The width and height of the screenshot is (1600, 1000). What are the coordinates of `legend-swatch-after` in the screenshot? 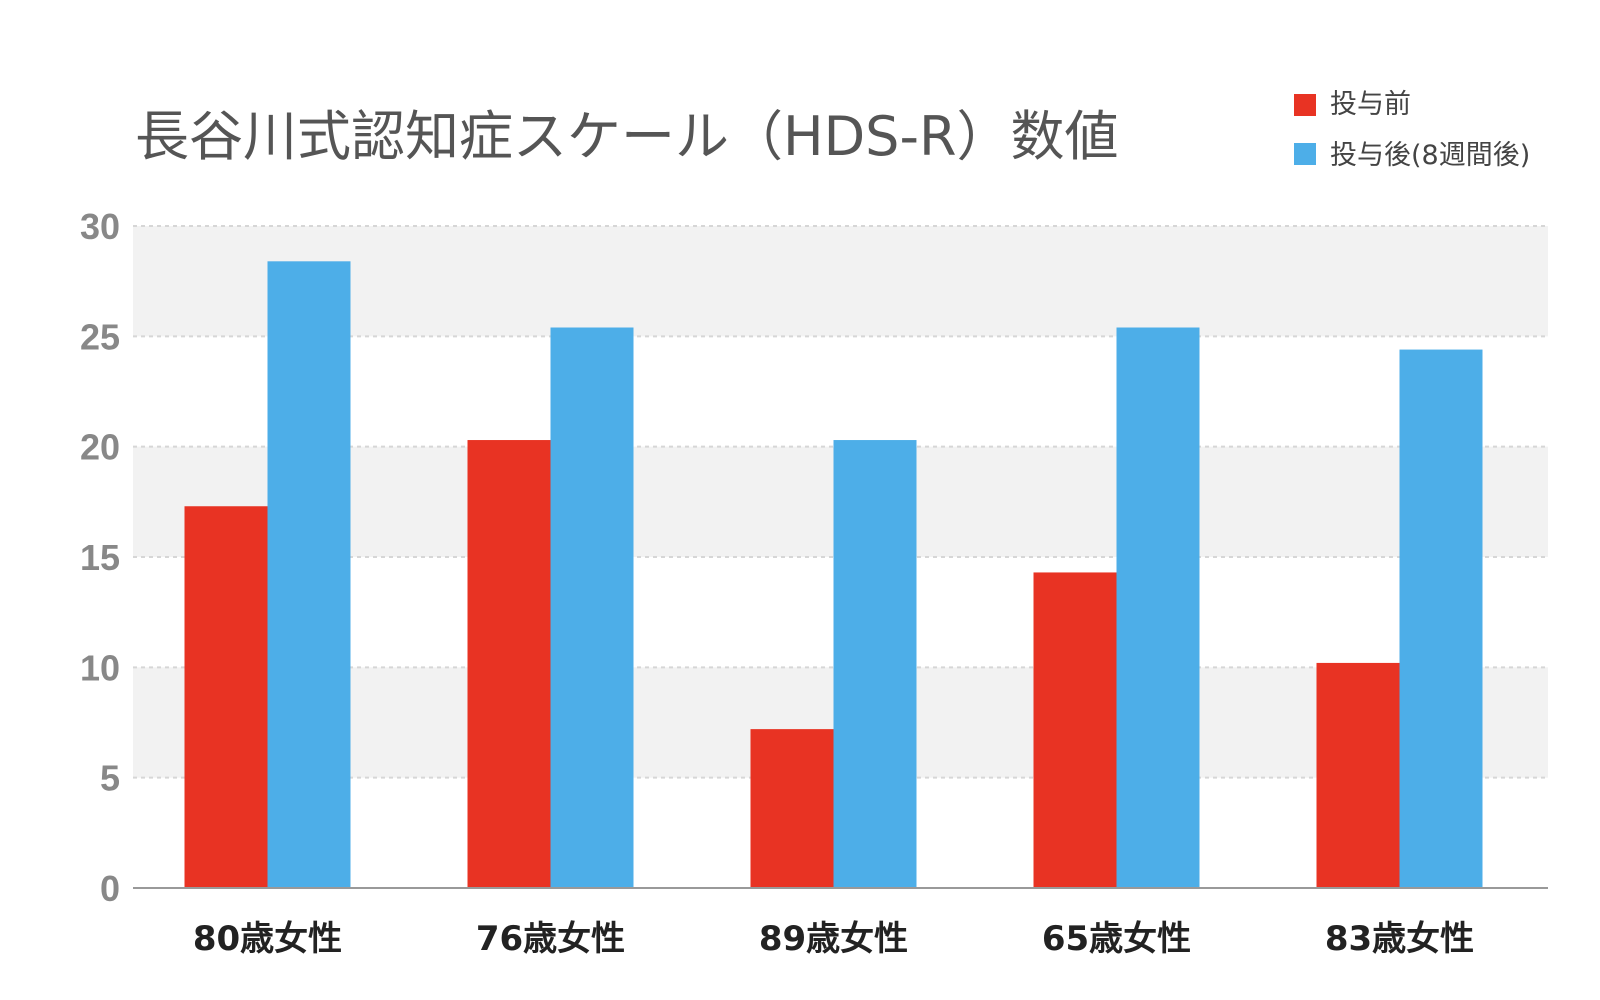 It's located at (1305, 154).